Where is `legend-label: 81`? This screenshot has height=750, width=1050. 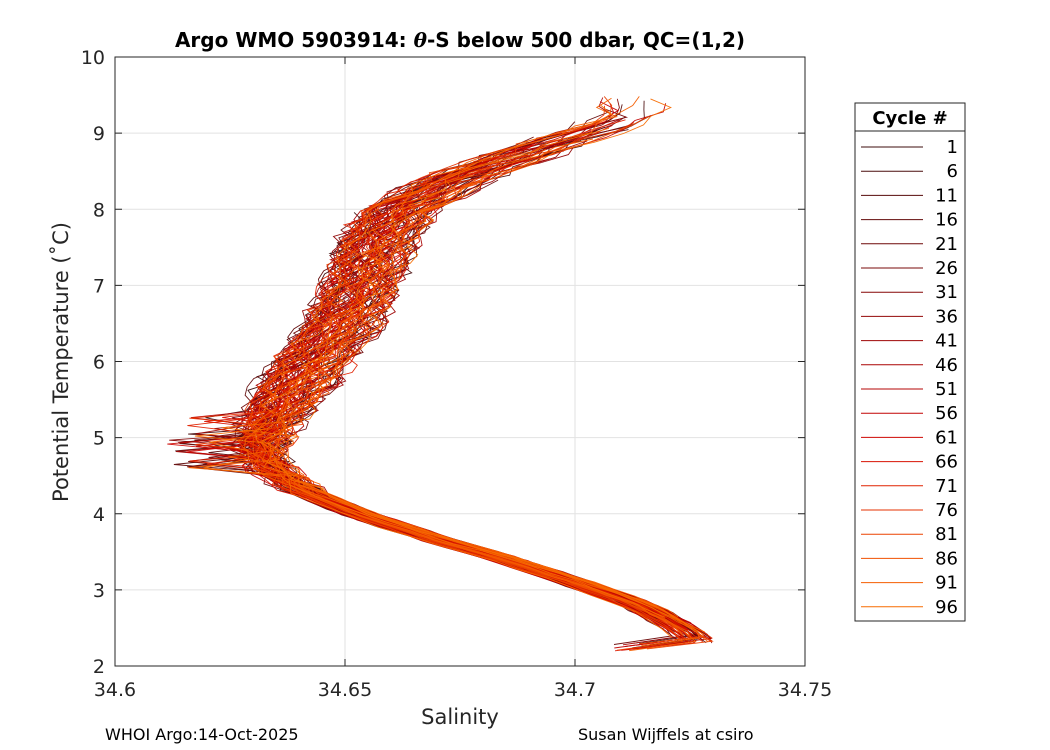 legend-label: 81 is located at coordinates (946, 534).